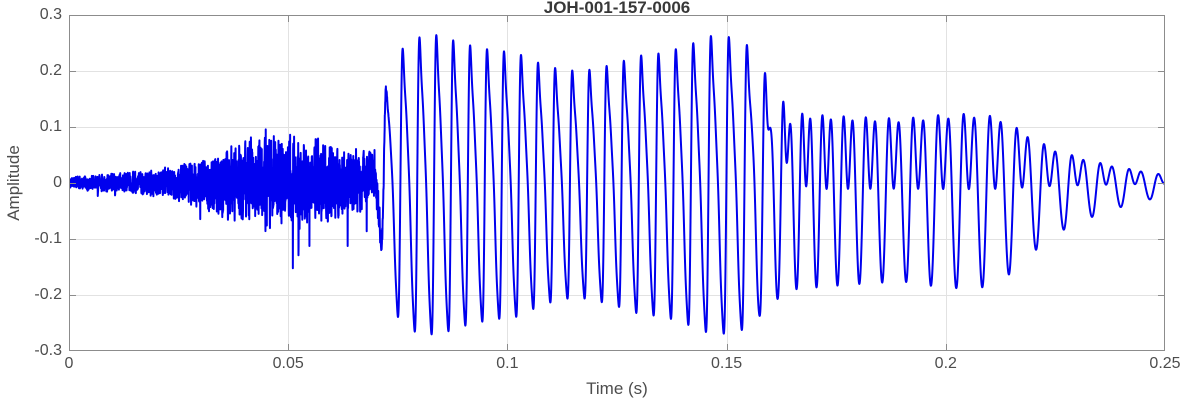  Describe the element at coordinates (507, 363) in the screenshot. I see `x-tick-label: 0.1` at that location.